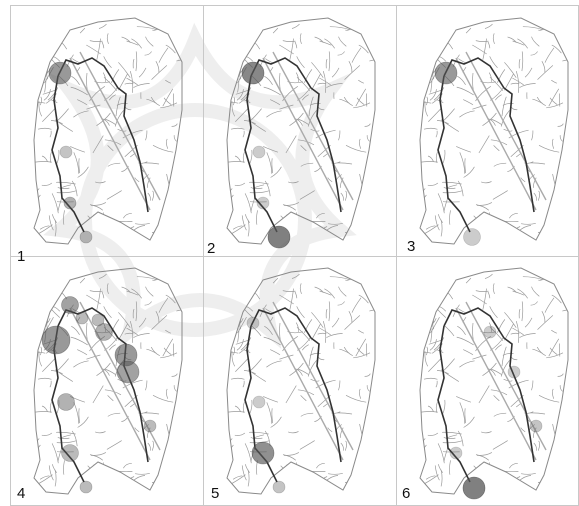 The width and height of the screenshot is (579, 506). What do you see at coordinates (21, 493) in the screenshot?
I see `panel-label: 4` at bounding box center [21, 493].